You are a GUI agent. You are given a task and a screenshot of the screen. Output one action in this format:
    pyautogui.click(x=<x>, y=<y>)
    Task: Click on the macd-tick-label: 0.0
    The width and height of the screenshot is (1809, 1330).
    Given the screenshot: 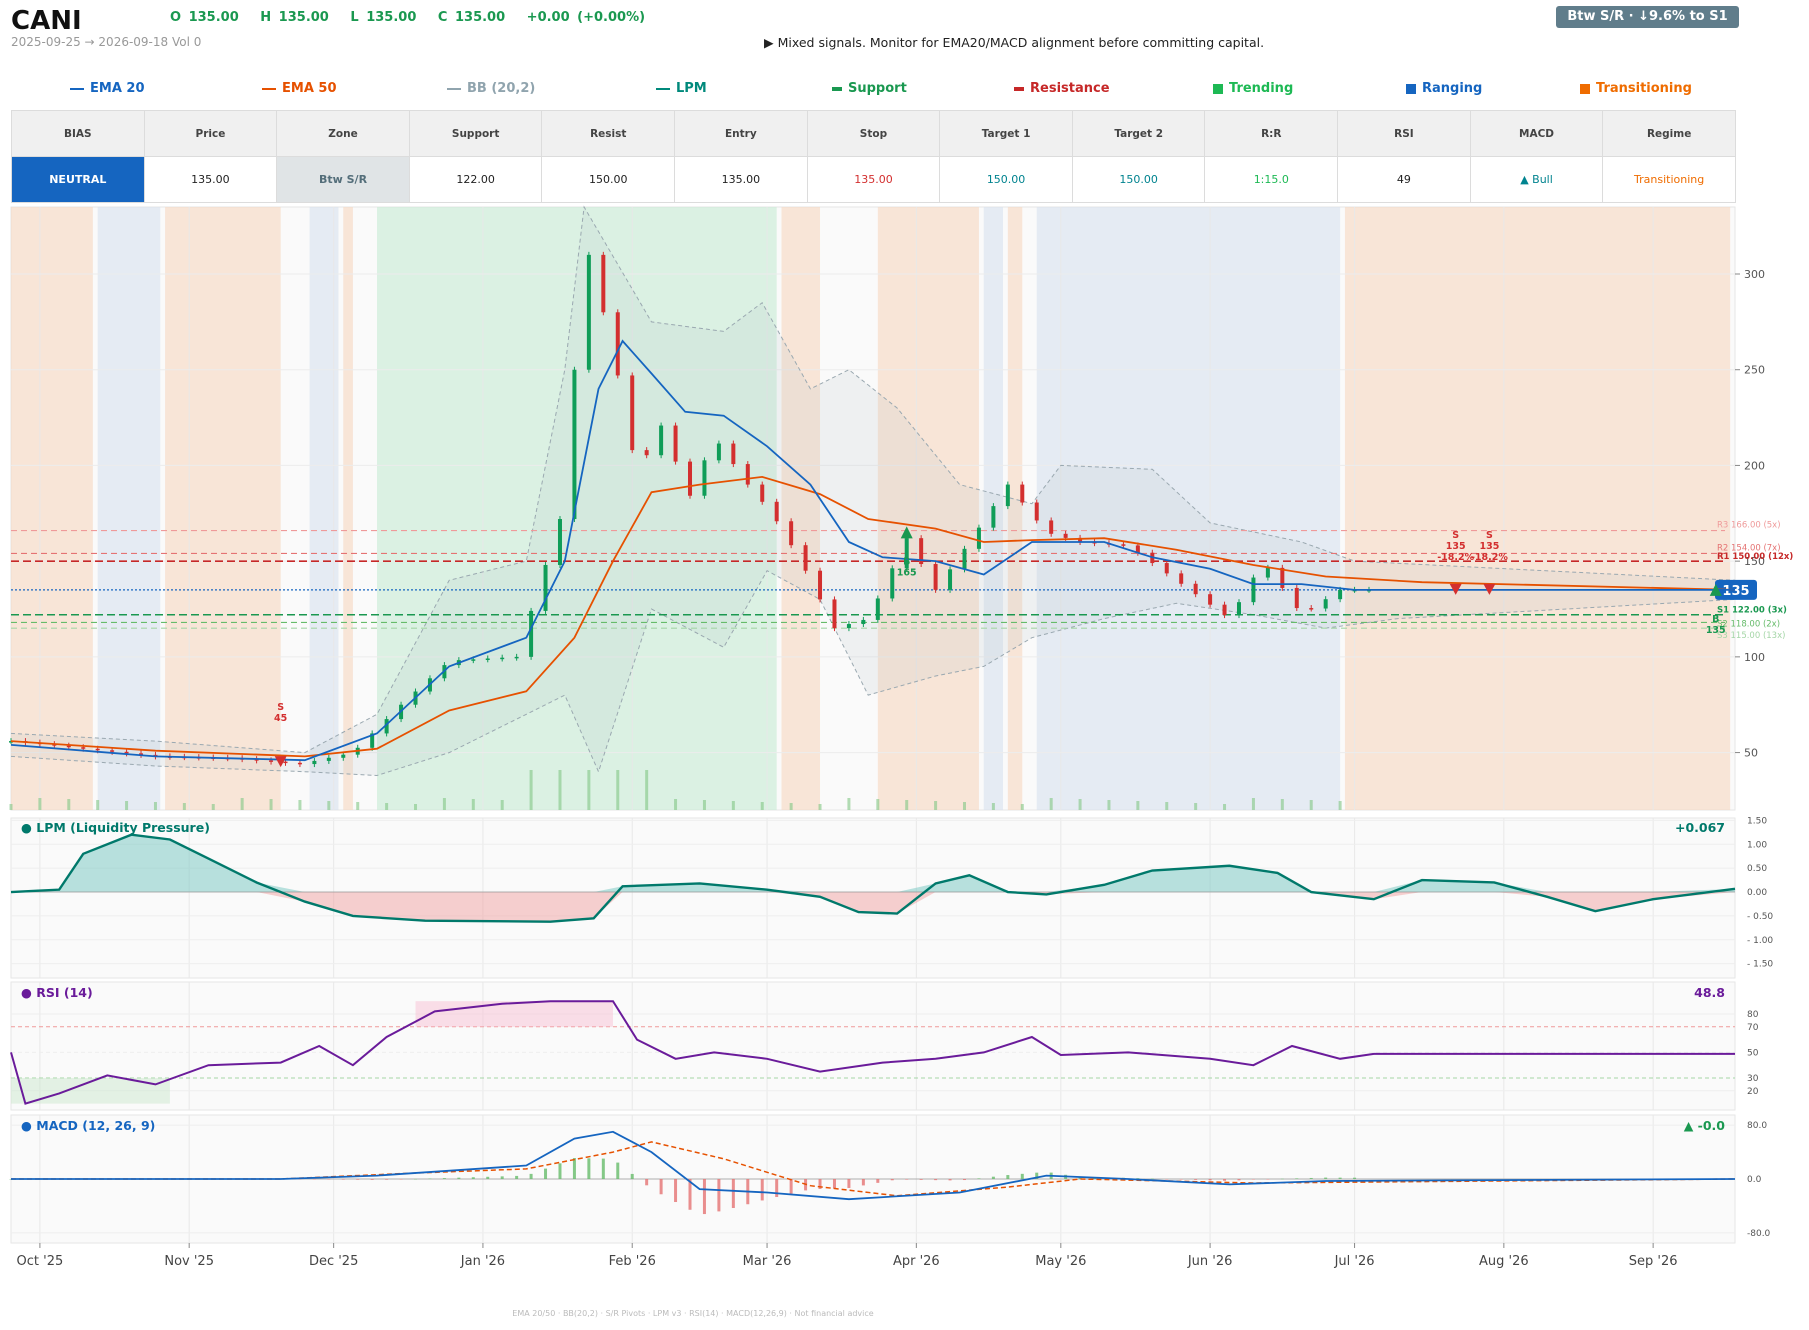 What is the action you would take?
    pyautogui.click(x=1754, y=1180)
    